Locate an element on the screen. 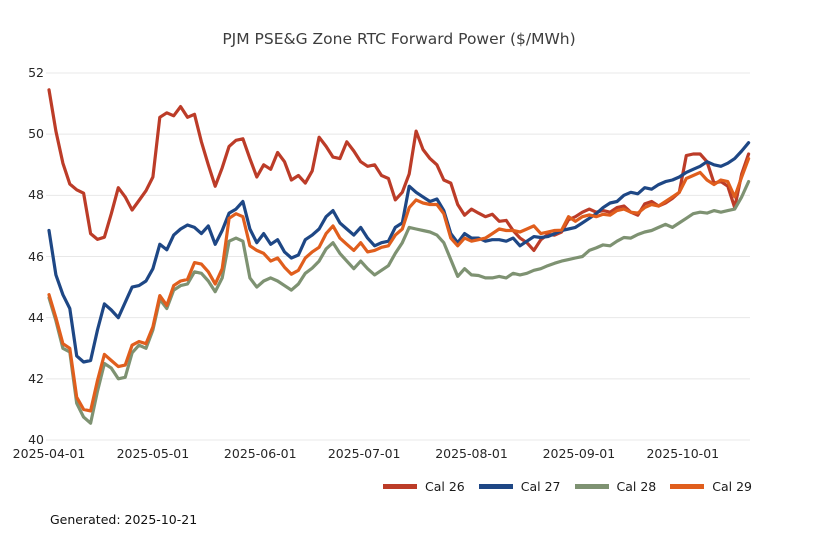 This screenshot has width=818, height=545. legend-item-cal-26: Cal 26 is located at coordinates (424, 486).